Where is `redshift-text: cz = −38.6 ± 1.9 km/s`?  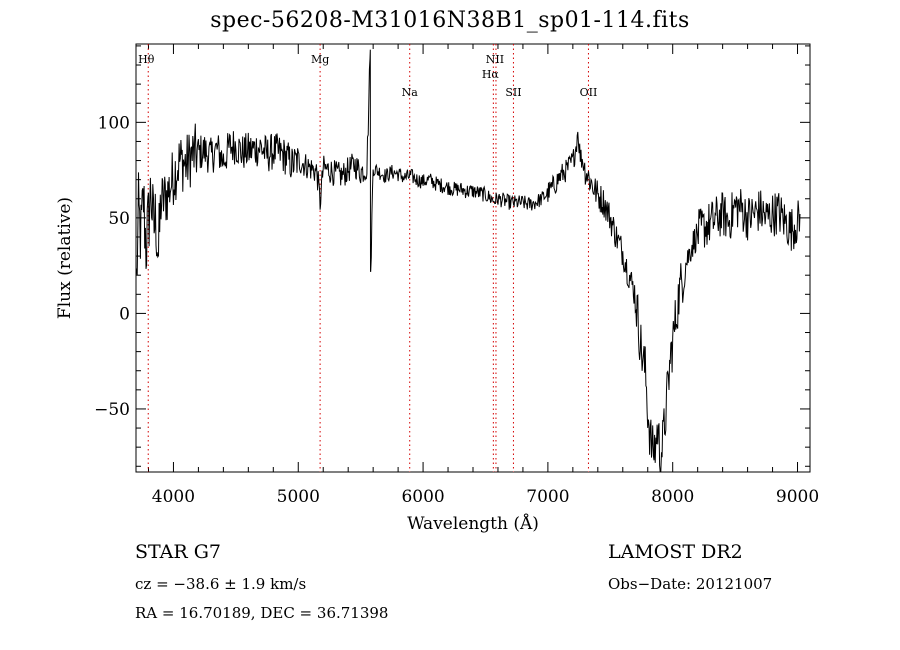 redshift-text: cz = −38.6 ± 1.9 km/s is located at coordinates (221, 584).